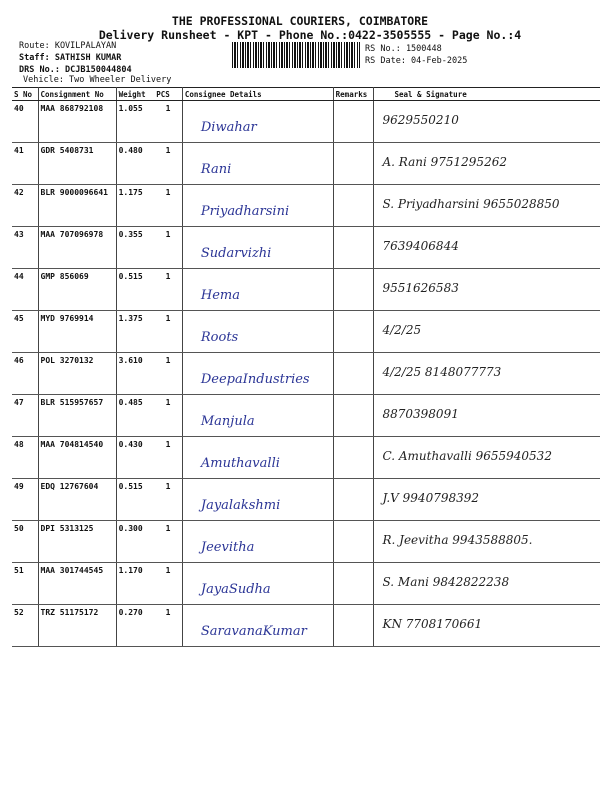  I want to click on handwritten-signature: S. Mani 9842822238, so click(446, 582).